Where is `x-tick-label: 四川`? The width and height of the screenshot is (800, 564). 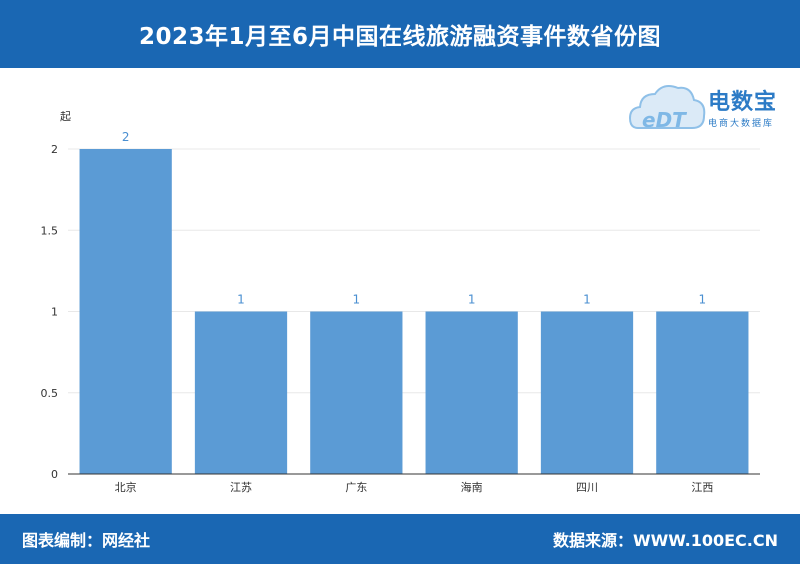 x-tick-label: 四川 is located at coordinates (587, 487).